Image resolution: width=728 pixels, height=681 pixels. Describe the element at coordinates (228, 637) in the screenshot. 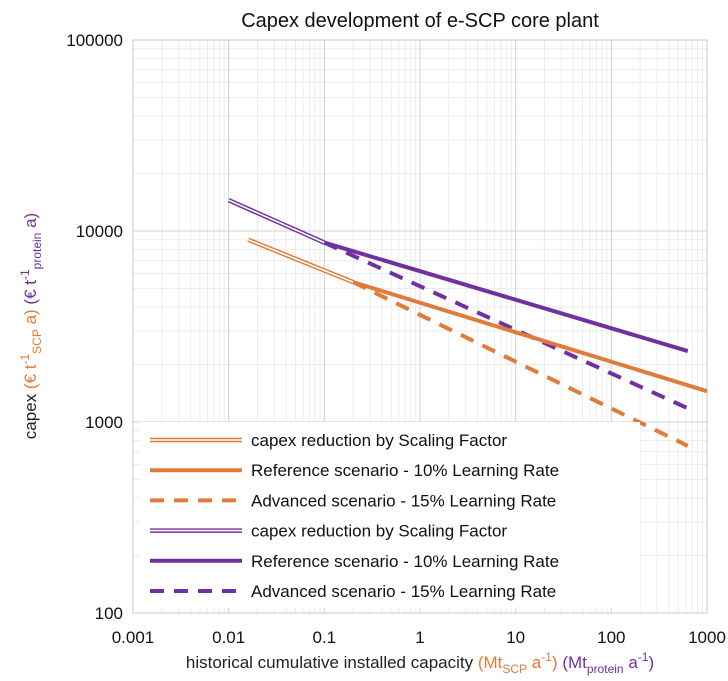

I see `x-tick-label: 0.01` at that location.